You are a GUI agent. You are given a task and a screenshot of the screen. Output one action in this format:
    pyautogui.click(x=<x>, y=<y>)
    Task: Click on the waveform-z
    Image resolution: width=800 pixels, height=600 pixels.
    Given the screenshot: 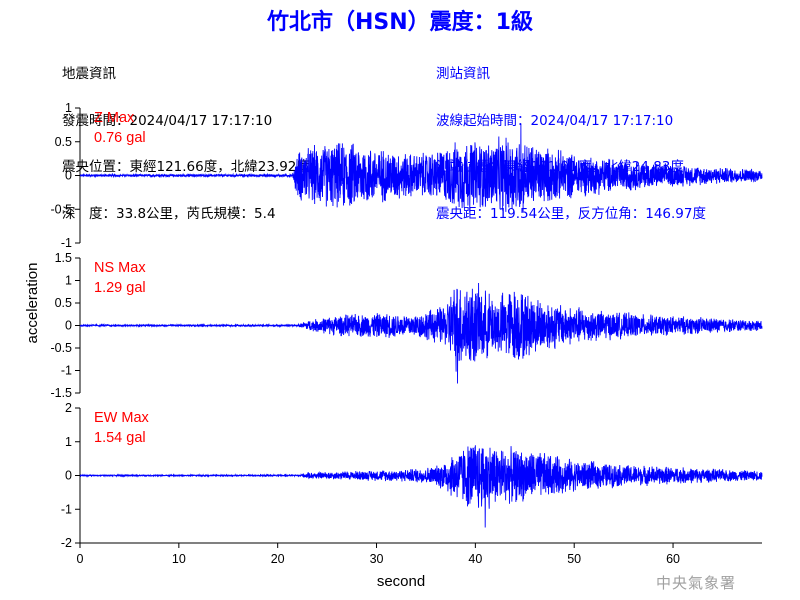 What is the action you would take?
    pyautogui.click(x=421, y=168)
    